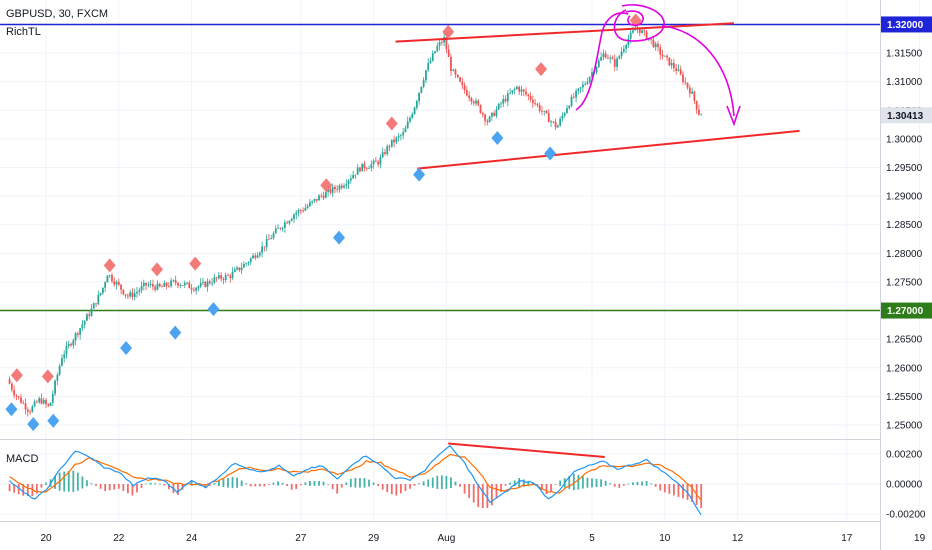 The image size is (932, 550). Describe the element at coordinates (698, 71) in the screenshot. I see `projection-curve-down` at that location.